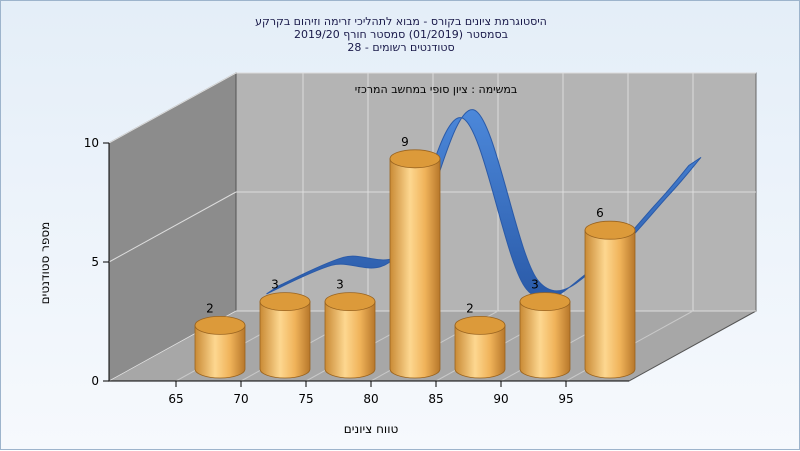  What do you see at coordinates (95, 262) in the screenshot?
I see `y-tick-label: 5` at bounding box center [95, 262].